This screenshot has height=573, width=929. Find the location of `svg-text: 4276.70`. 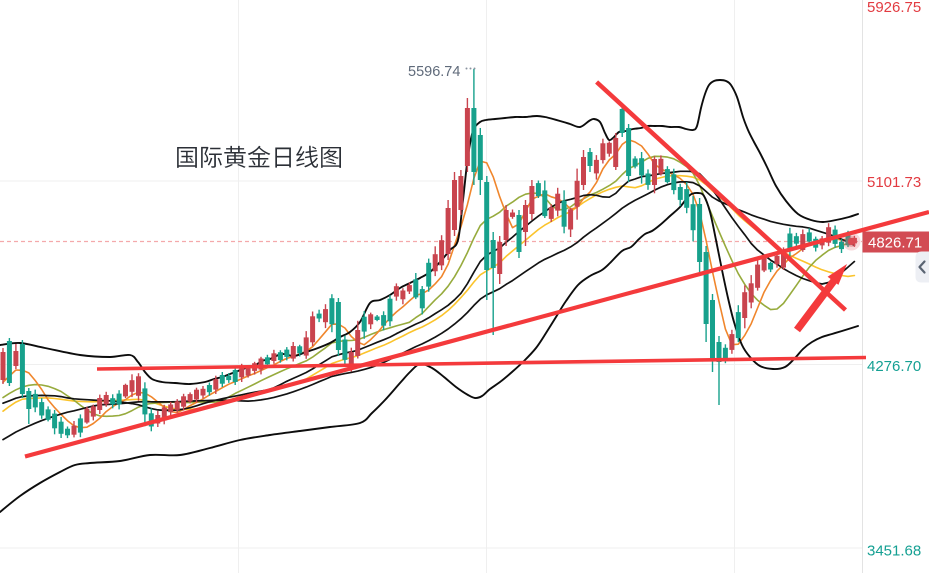

svg-text: 4276.70 is located at coordinates (894, 366).